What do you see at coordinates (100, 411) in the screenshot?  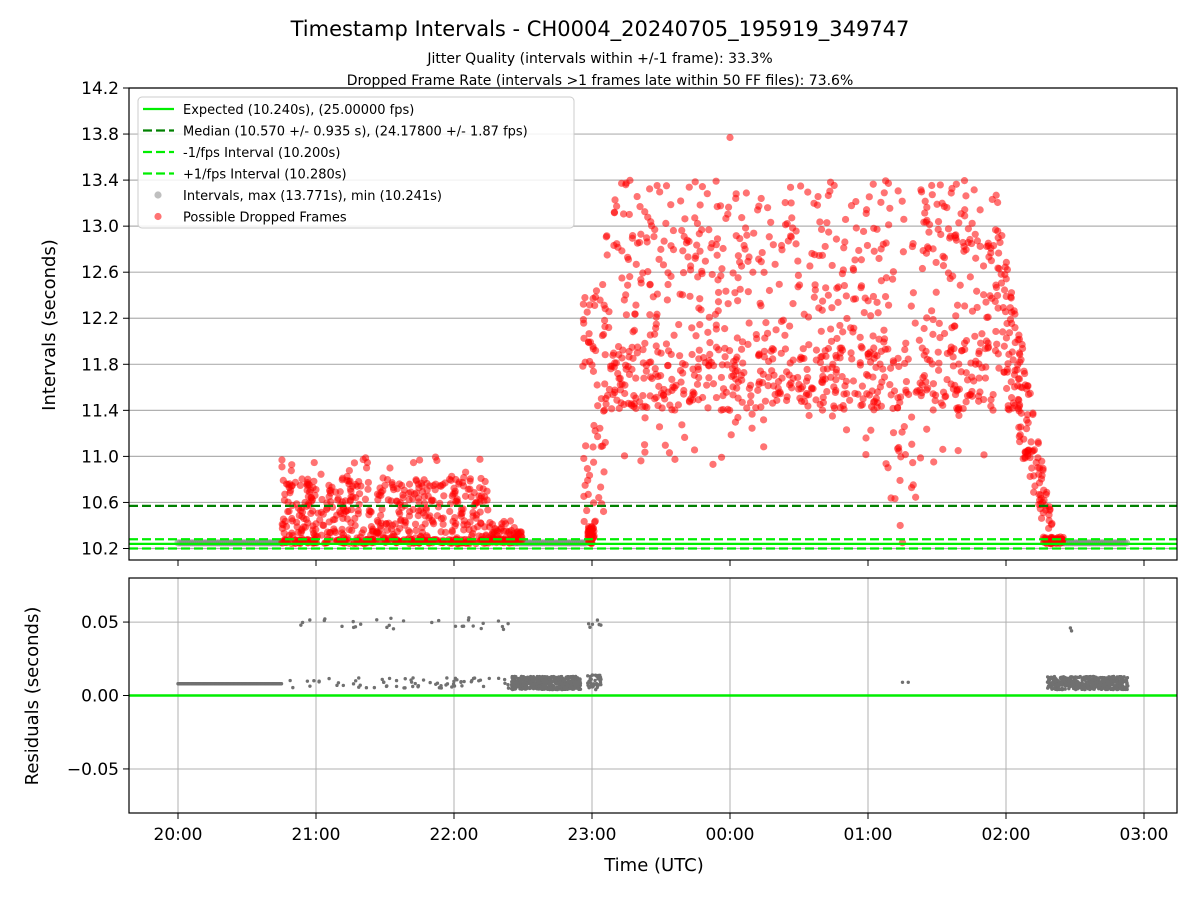 I see `y-tick-label: 11.4` at bounding box center [100, 411].